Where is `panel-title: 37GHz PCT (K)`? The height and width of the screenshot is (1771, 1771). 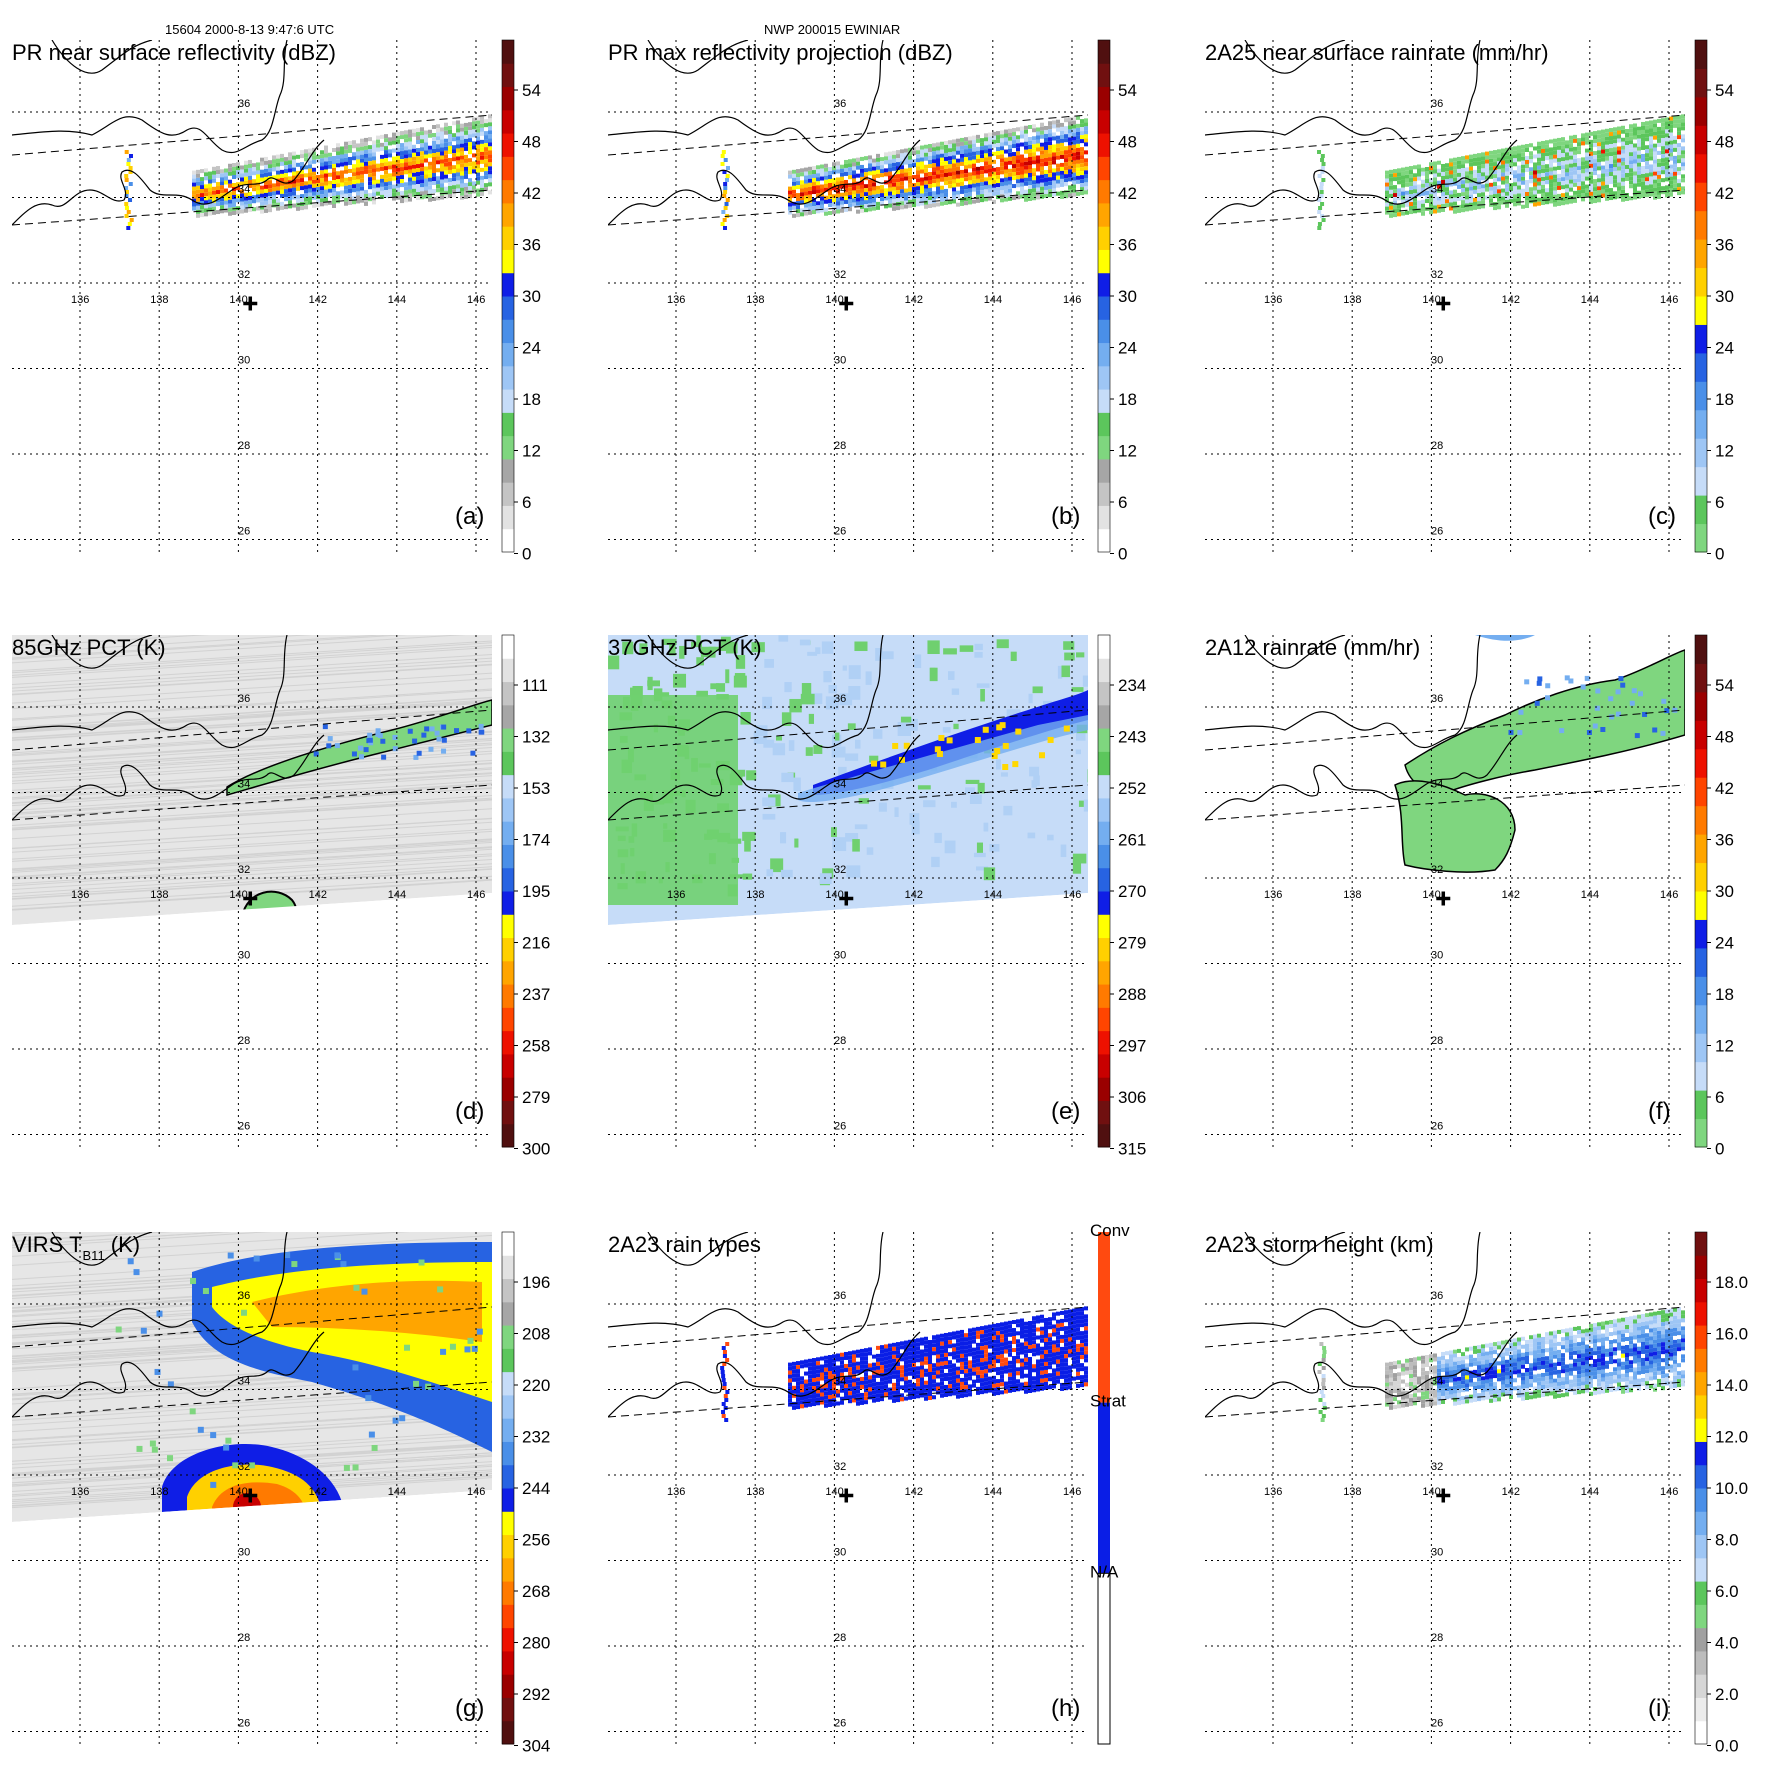
panel-title: 37GHz PCT (K) is located at coordinates (685, 647).